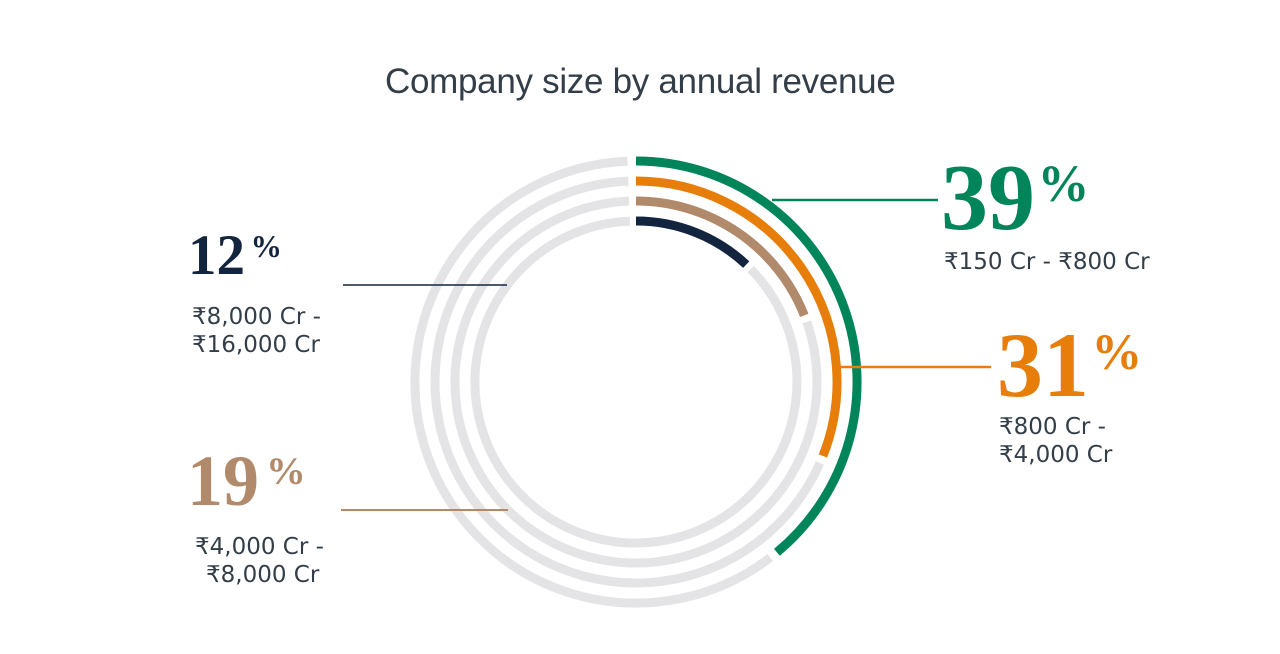  I want to click on range-label-12-percent: ₹8,000 Cr - ₹16,000 Cr, so click(256, 331).